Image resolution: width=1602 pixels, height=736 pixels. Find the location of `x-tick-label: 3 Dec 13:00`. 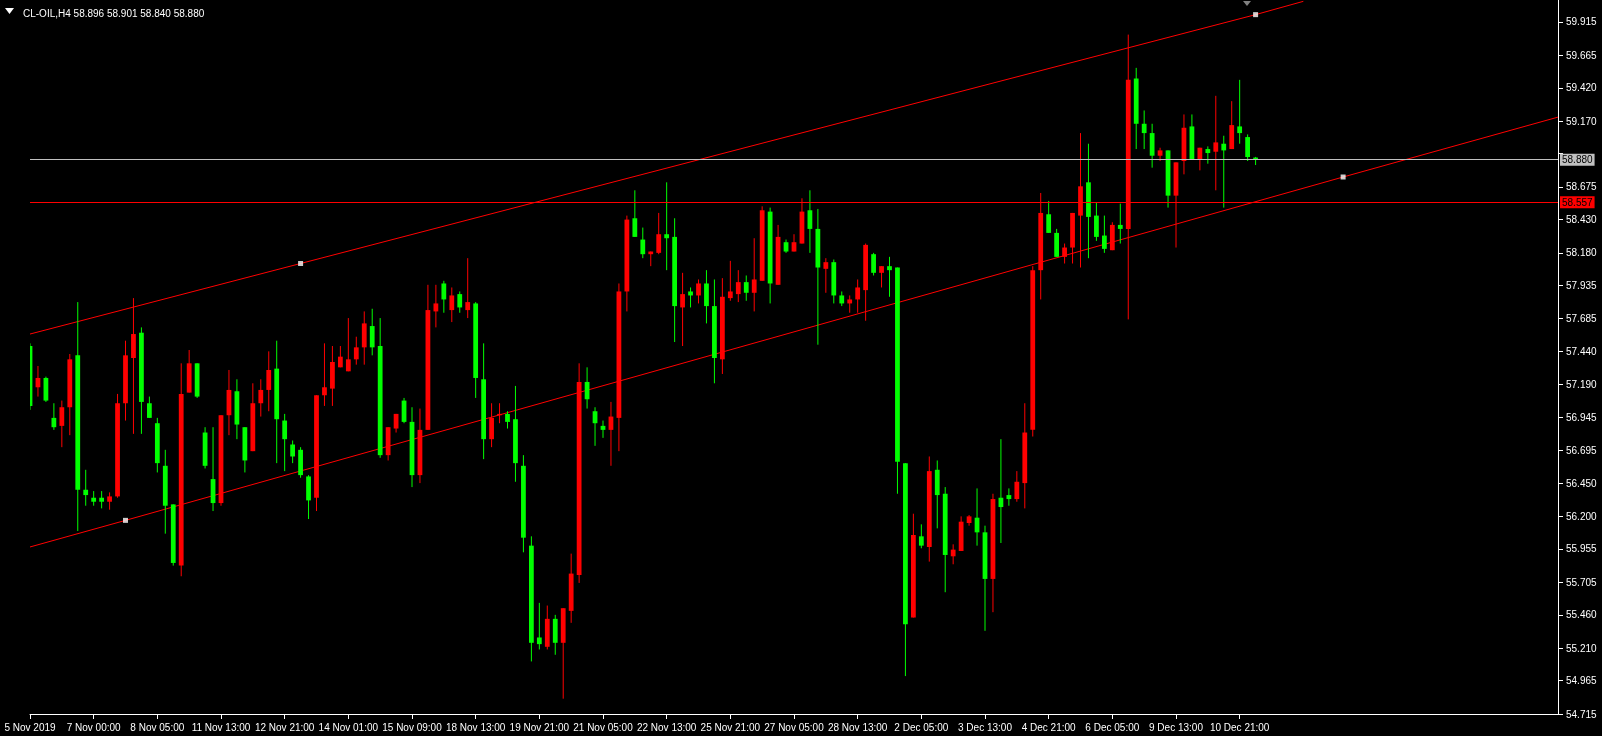

x-tick-label: 3 Dec 13:00 is located at coordinates (985, 727).